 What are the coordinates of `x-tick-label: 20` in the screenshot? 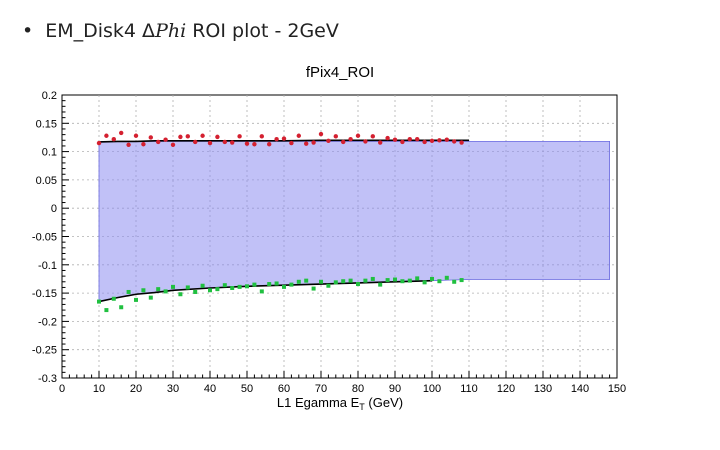 It's located at (136, 389).